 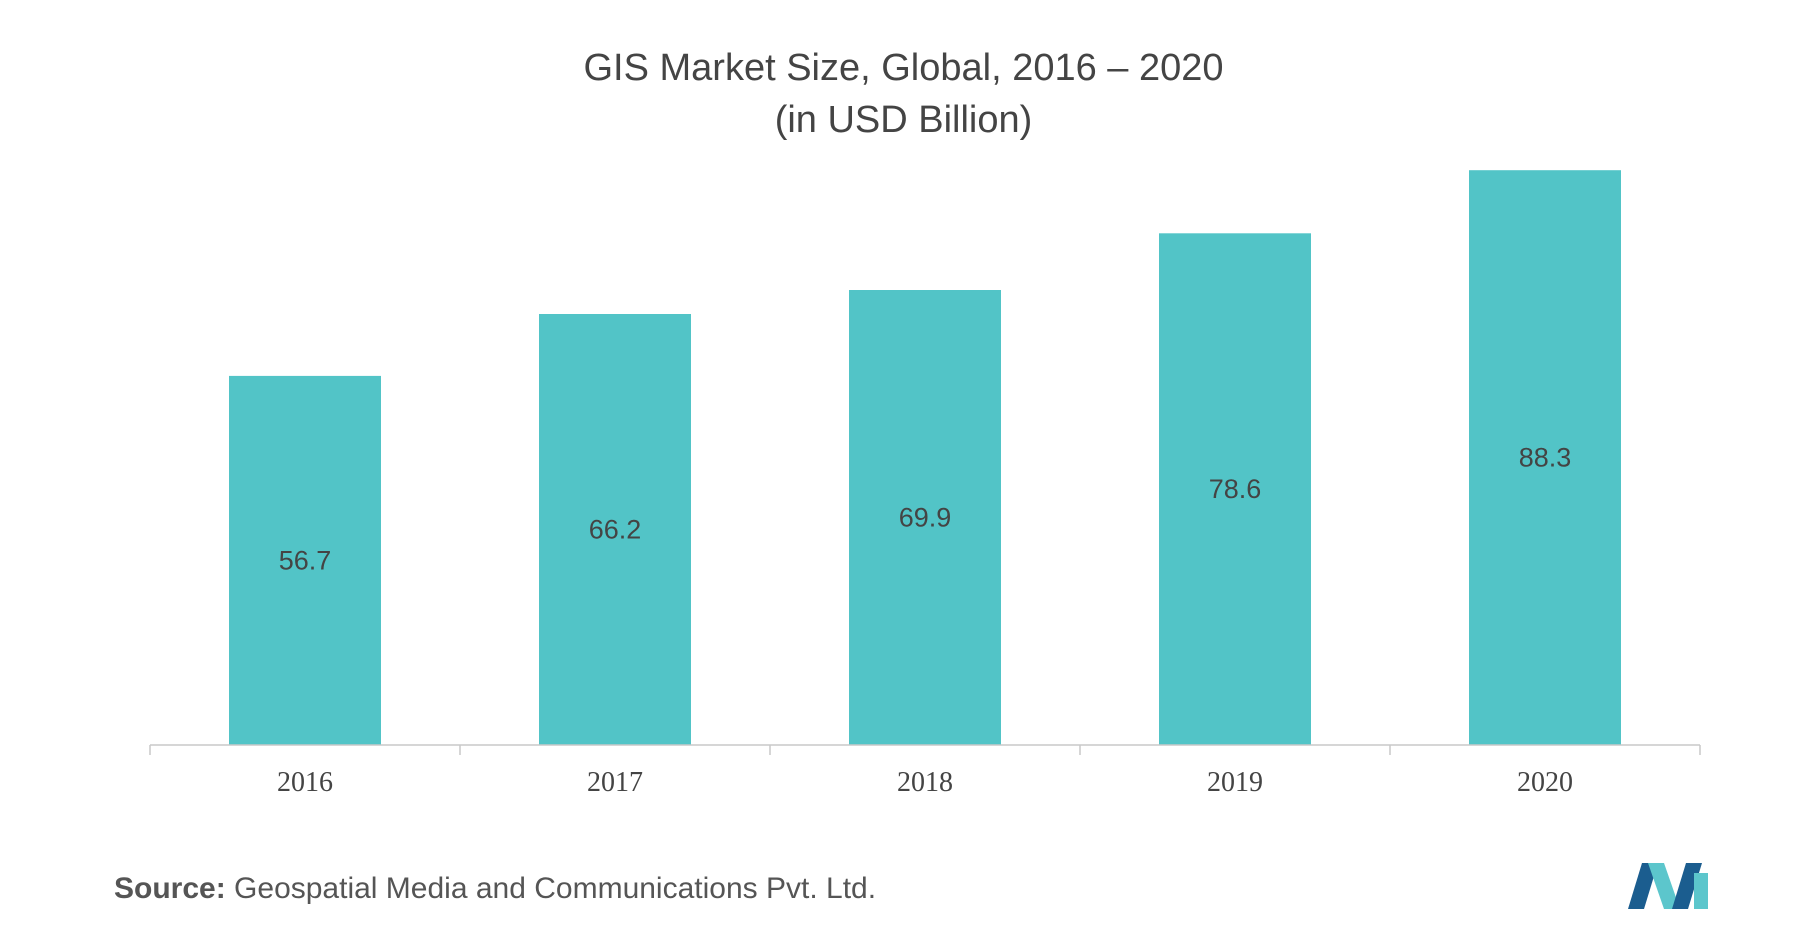 I want to click on tick-label-2019: 2019, so click(x=1235, y=782).